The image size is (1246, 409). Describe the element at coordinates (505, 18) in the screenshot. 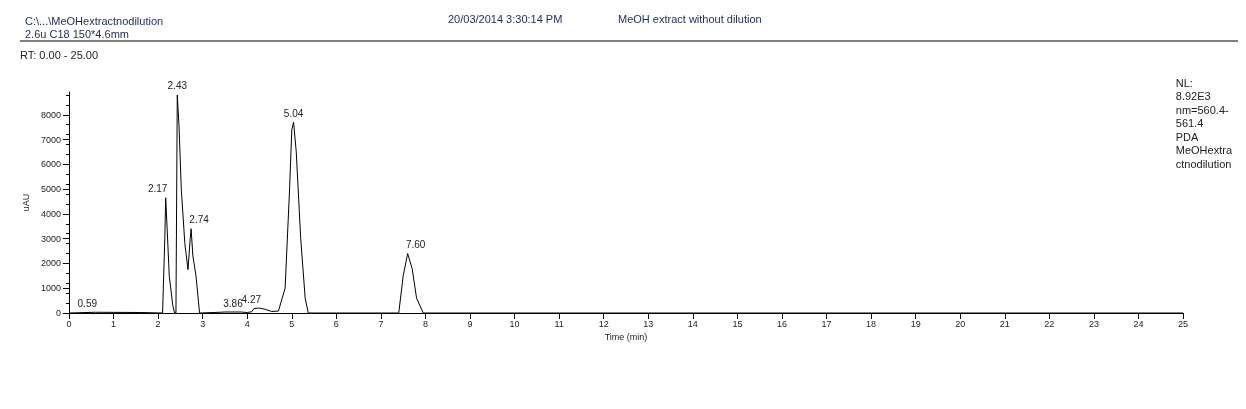

I see `text: 20/03/2014 3:30:14 PM` at that location.